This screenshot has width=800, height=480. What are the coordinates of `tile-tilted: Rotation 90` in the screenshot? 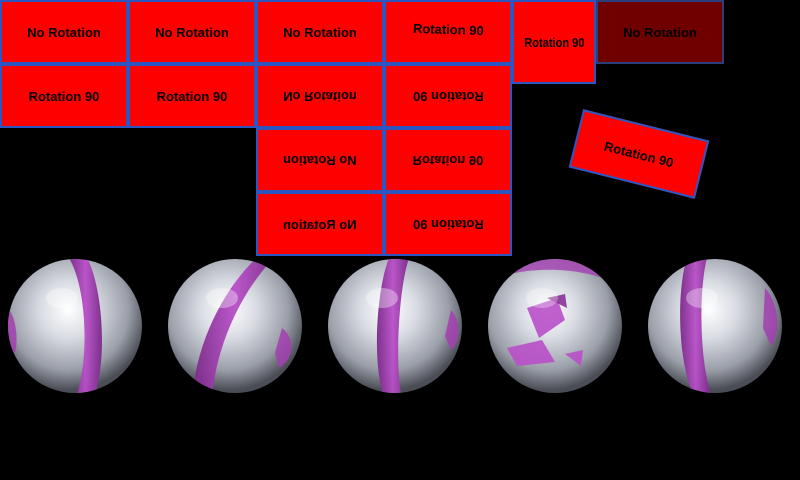 It's located at (639, 154).